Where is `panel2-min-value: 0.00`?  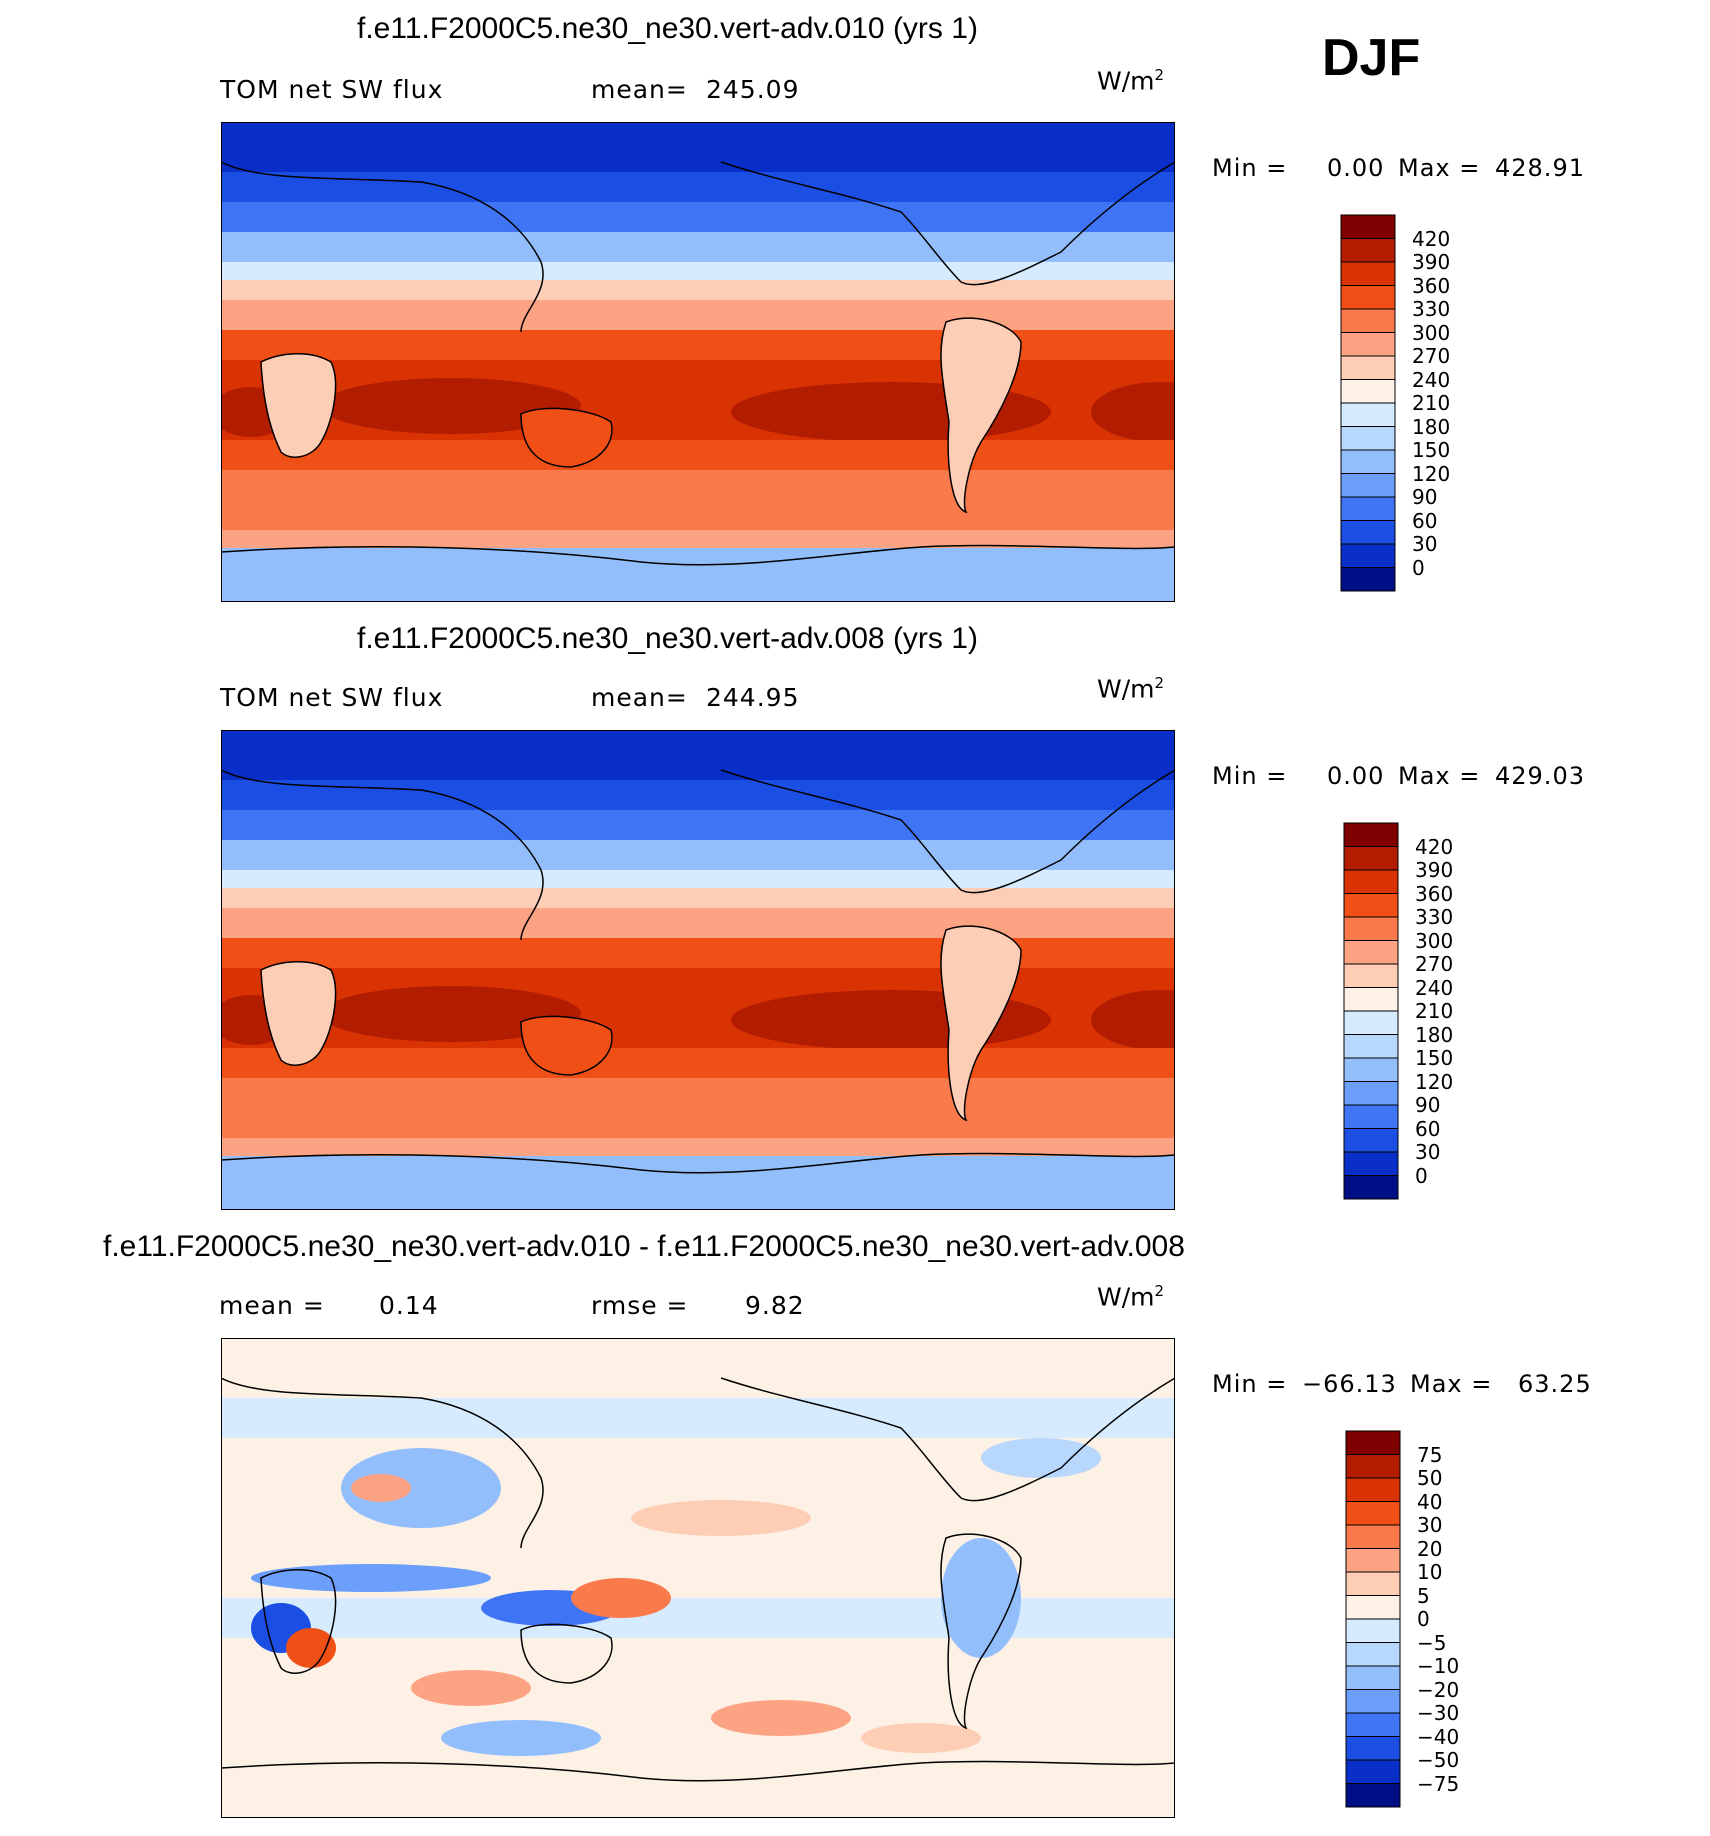 panel2-min-value: 0.00 is located at coordinates (1356, 776).